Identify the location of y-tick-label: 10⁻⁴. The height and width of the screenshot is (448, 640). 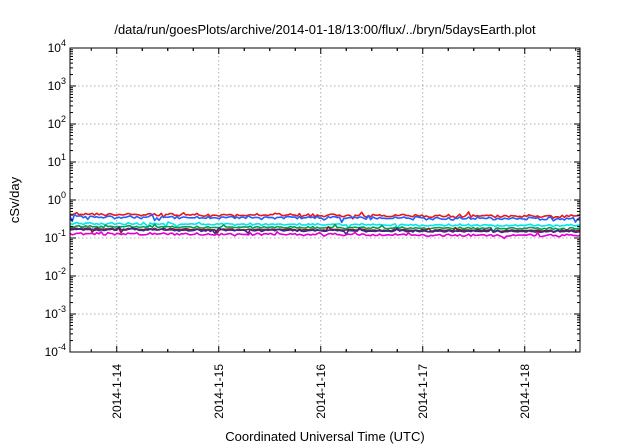
(55, 350).